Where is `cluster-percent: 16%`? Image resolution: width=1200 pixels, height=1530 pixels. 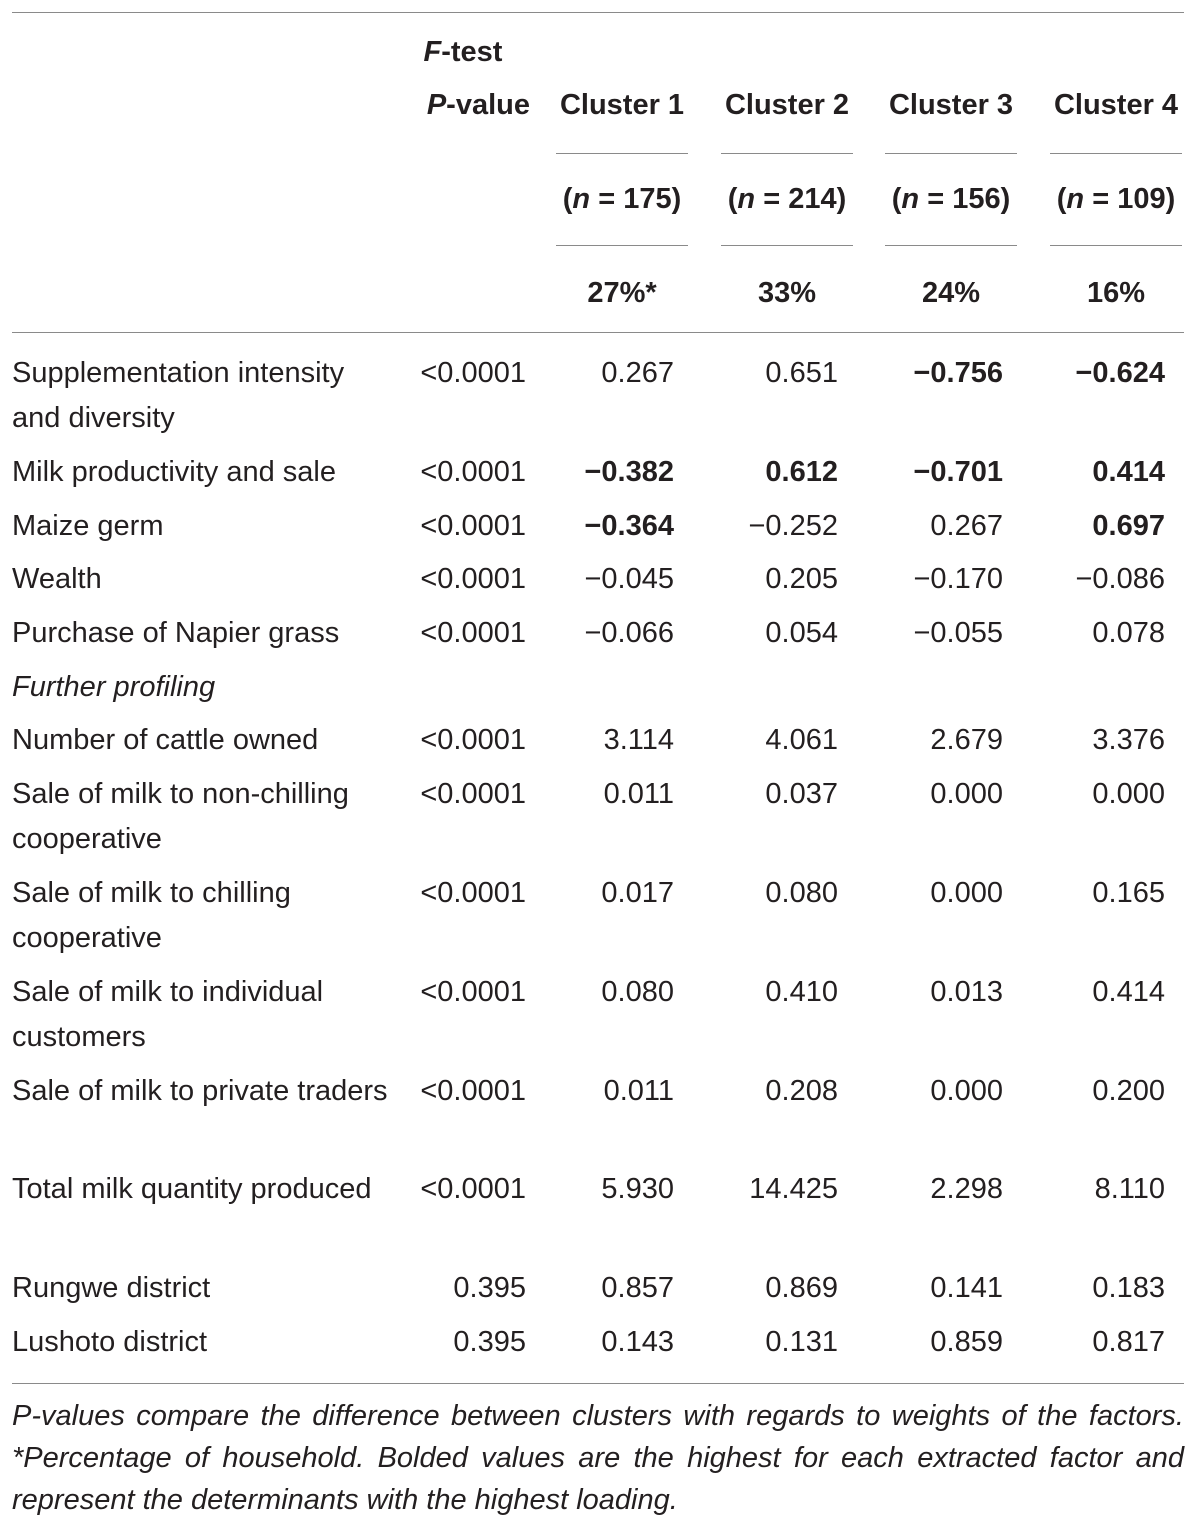 cluster-percent: 16% is located at coordinates (1116, 293).